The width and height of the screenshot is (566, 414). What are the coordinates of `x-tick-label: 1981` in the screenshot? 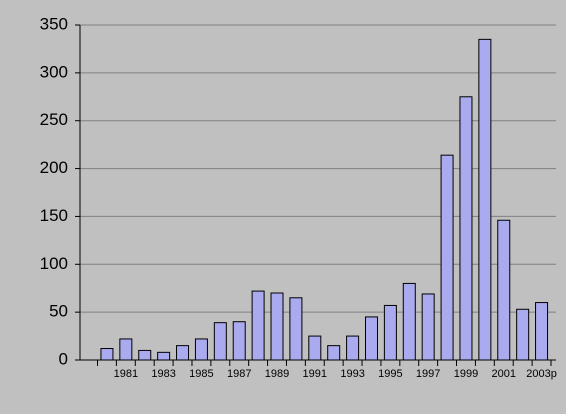 It's located at (126, 374).